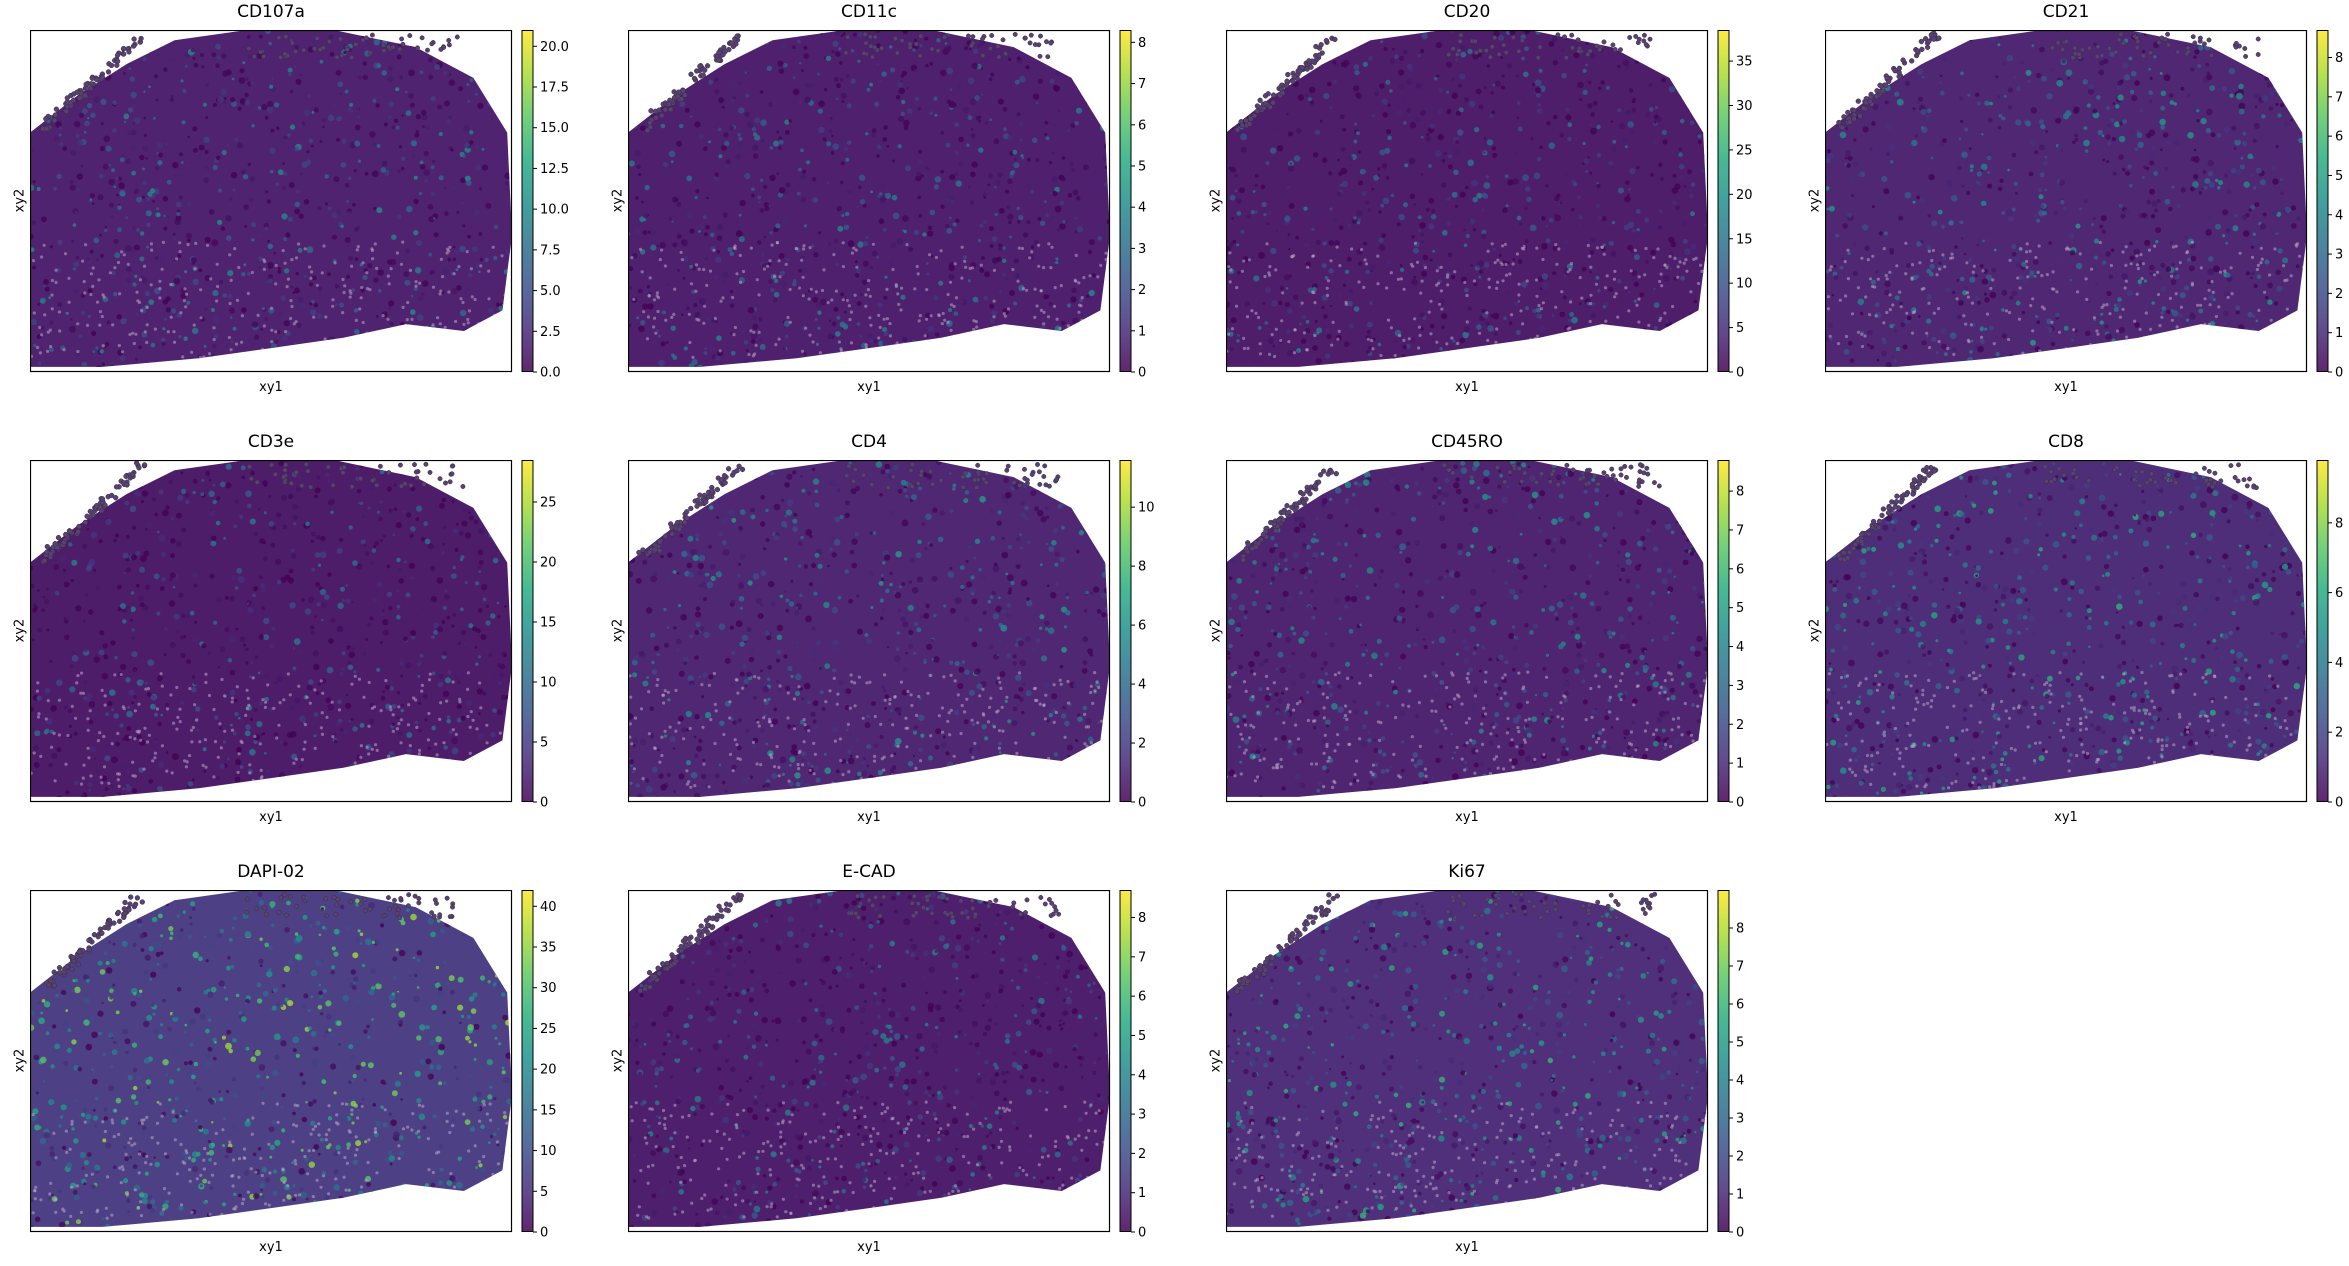 The image size is (2349, 1266). What do you see at coordinates (869, 442) in the screenshot?
I see `panel-title: CD4` at bounding box center [869, 442].